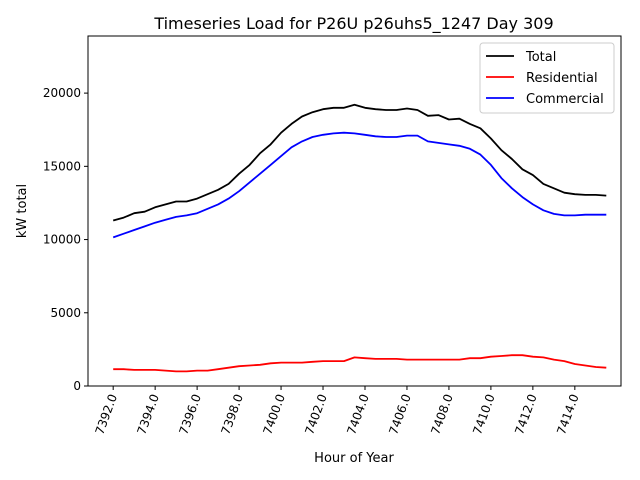 This screenshot has height=480, width=640. What do you see at coordinates (442, 414) in the screenshot?
I see `x-tick-label: 7408.0` at bounding box center [442, 414].